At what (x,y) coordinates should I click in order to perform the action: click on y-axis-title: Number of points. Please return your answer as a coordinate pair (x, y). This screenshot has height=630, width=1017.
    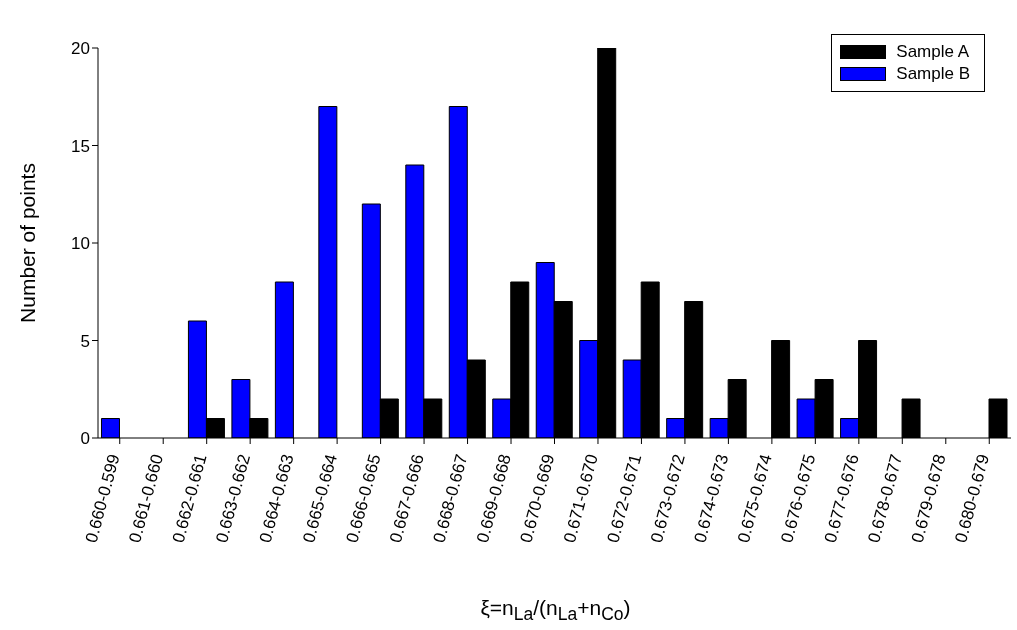
    Looking at the image, I should click on (28, 243).